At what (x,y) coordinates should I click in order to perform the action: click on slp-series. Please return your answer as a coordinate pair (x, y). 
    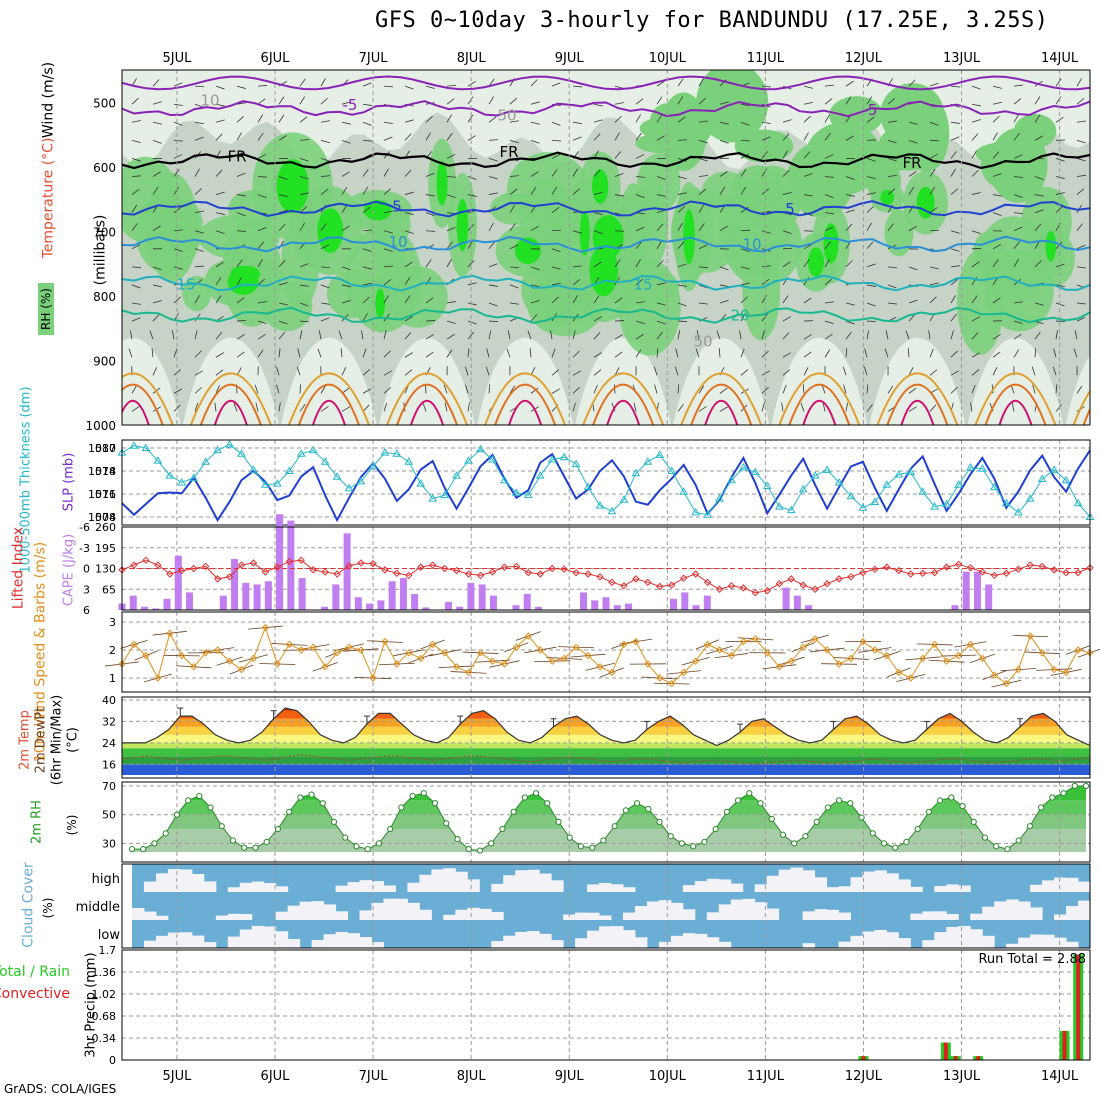
    Looking at the image, I should click on (606, 486).